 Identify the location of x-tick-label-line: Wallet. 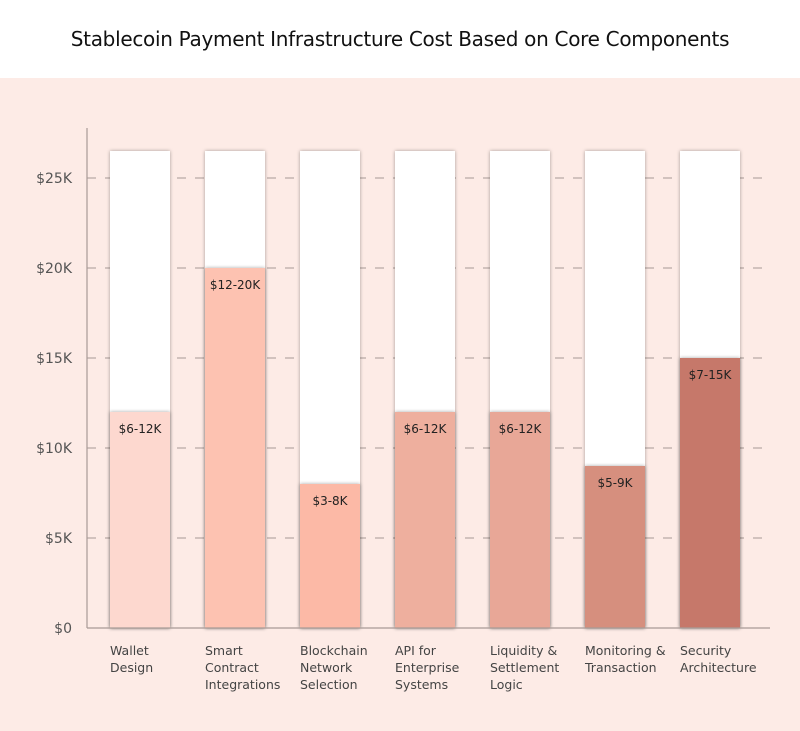
(129, 650).